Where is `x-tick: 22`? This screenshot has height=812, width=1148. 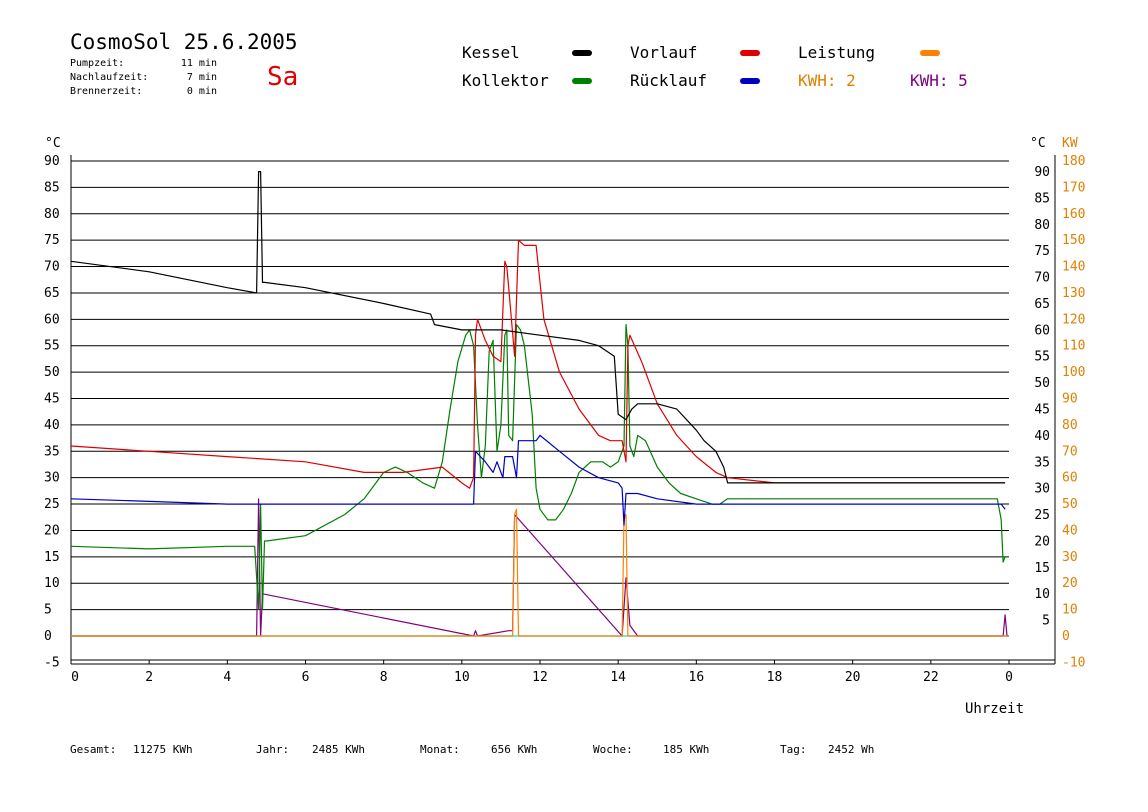 x-tick: 22 is located at coordinates (931, 677).